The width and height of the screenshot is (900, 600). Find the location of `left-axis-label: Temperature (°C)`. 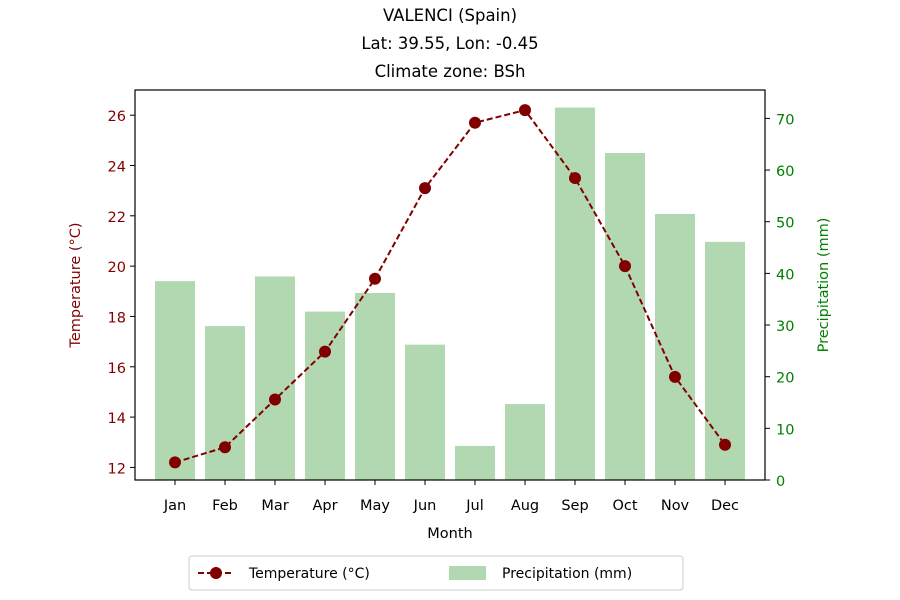

left-axis-label: Temperature (°C) is located at coordinates (76, 285).